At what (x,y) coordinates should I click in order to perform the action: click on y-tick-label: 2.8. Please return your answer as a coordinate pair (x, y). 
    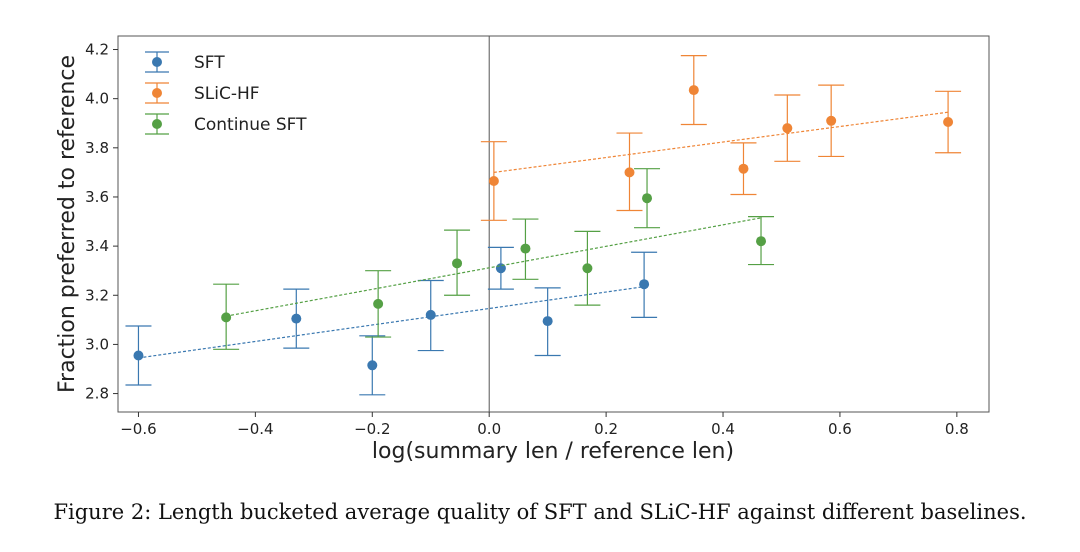
    Looking at the image, I should click on (97, 394).